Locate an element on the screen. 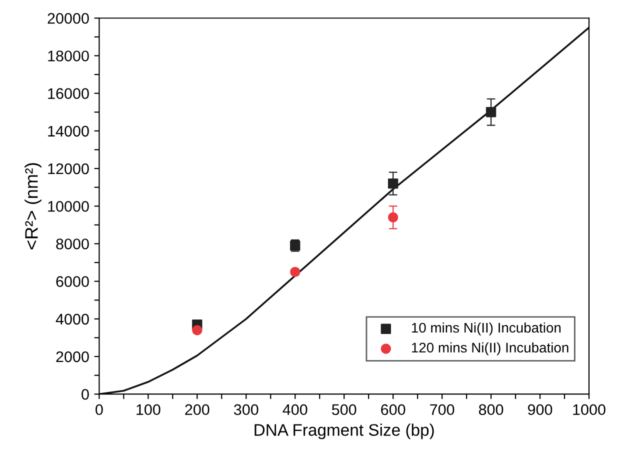 The height and width of the screenshot is (453, 620). y-tick-label: 10000 is located at coordinates (68, 206).